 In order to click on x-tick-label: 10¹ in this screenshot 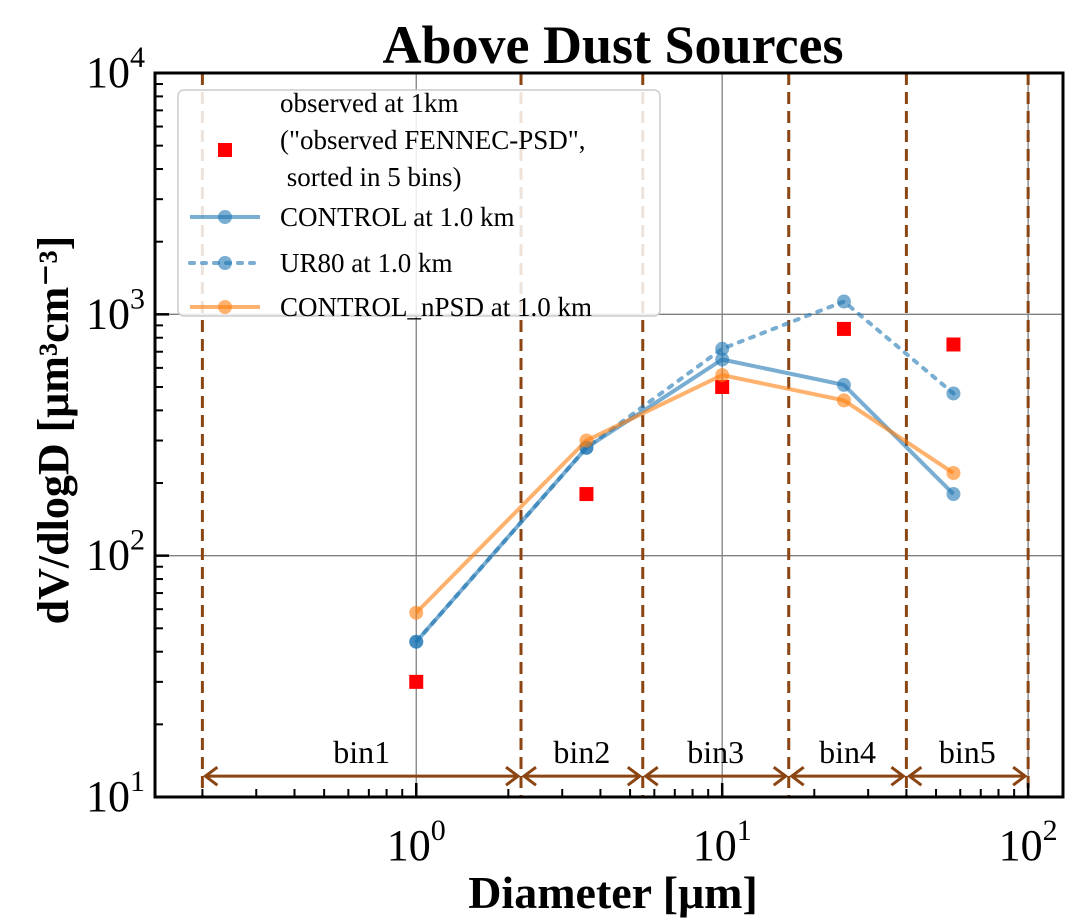, I will do `click(722, 842)`.